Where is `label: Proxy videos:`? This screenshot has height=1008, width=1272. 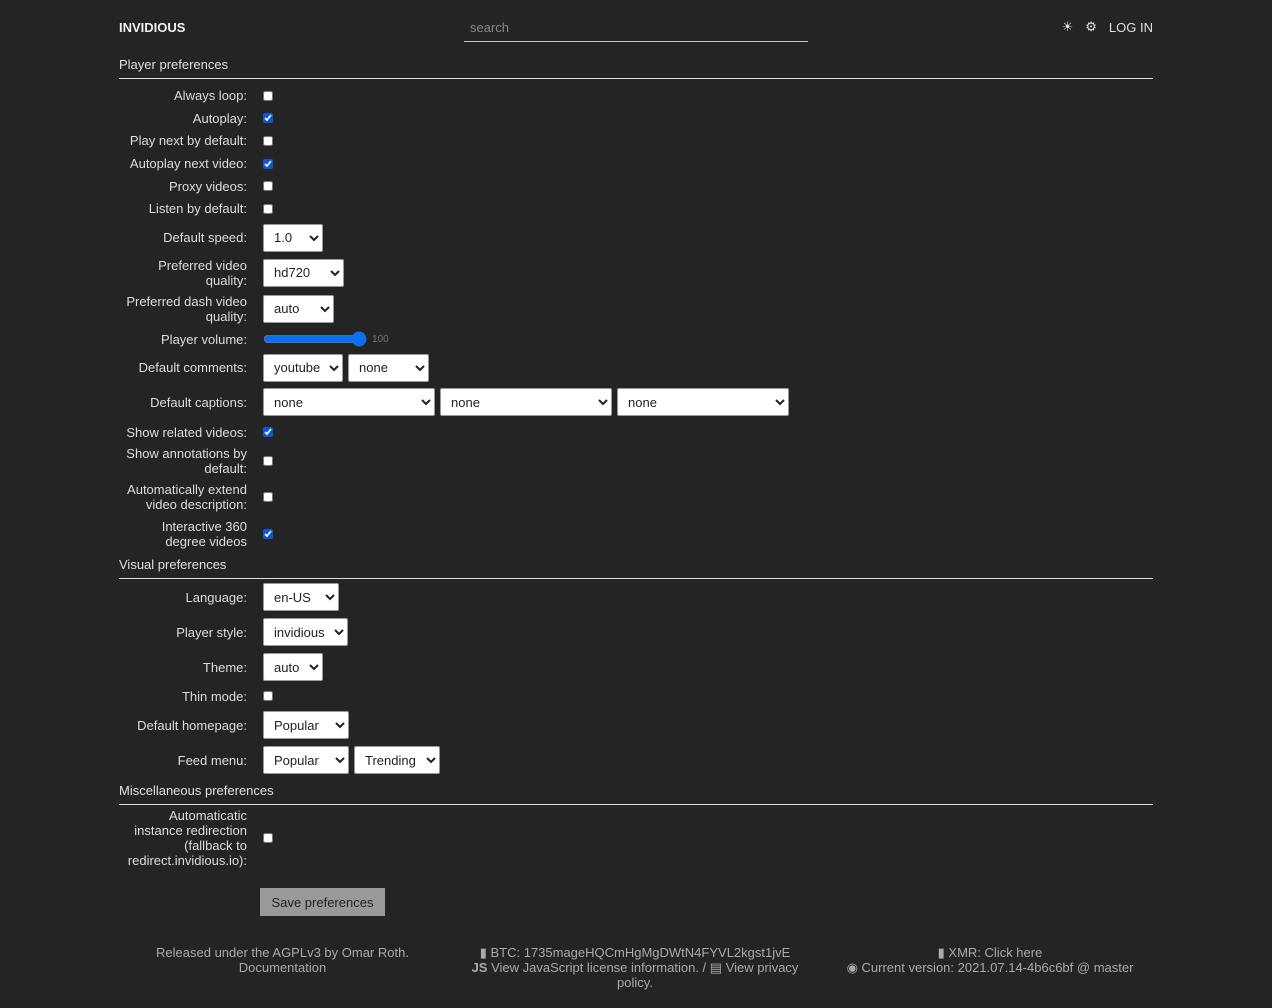
label: Proxy videos: is located at coordinates (207, 186).